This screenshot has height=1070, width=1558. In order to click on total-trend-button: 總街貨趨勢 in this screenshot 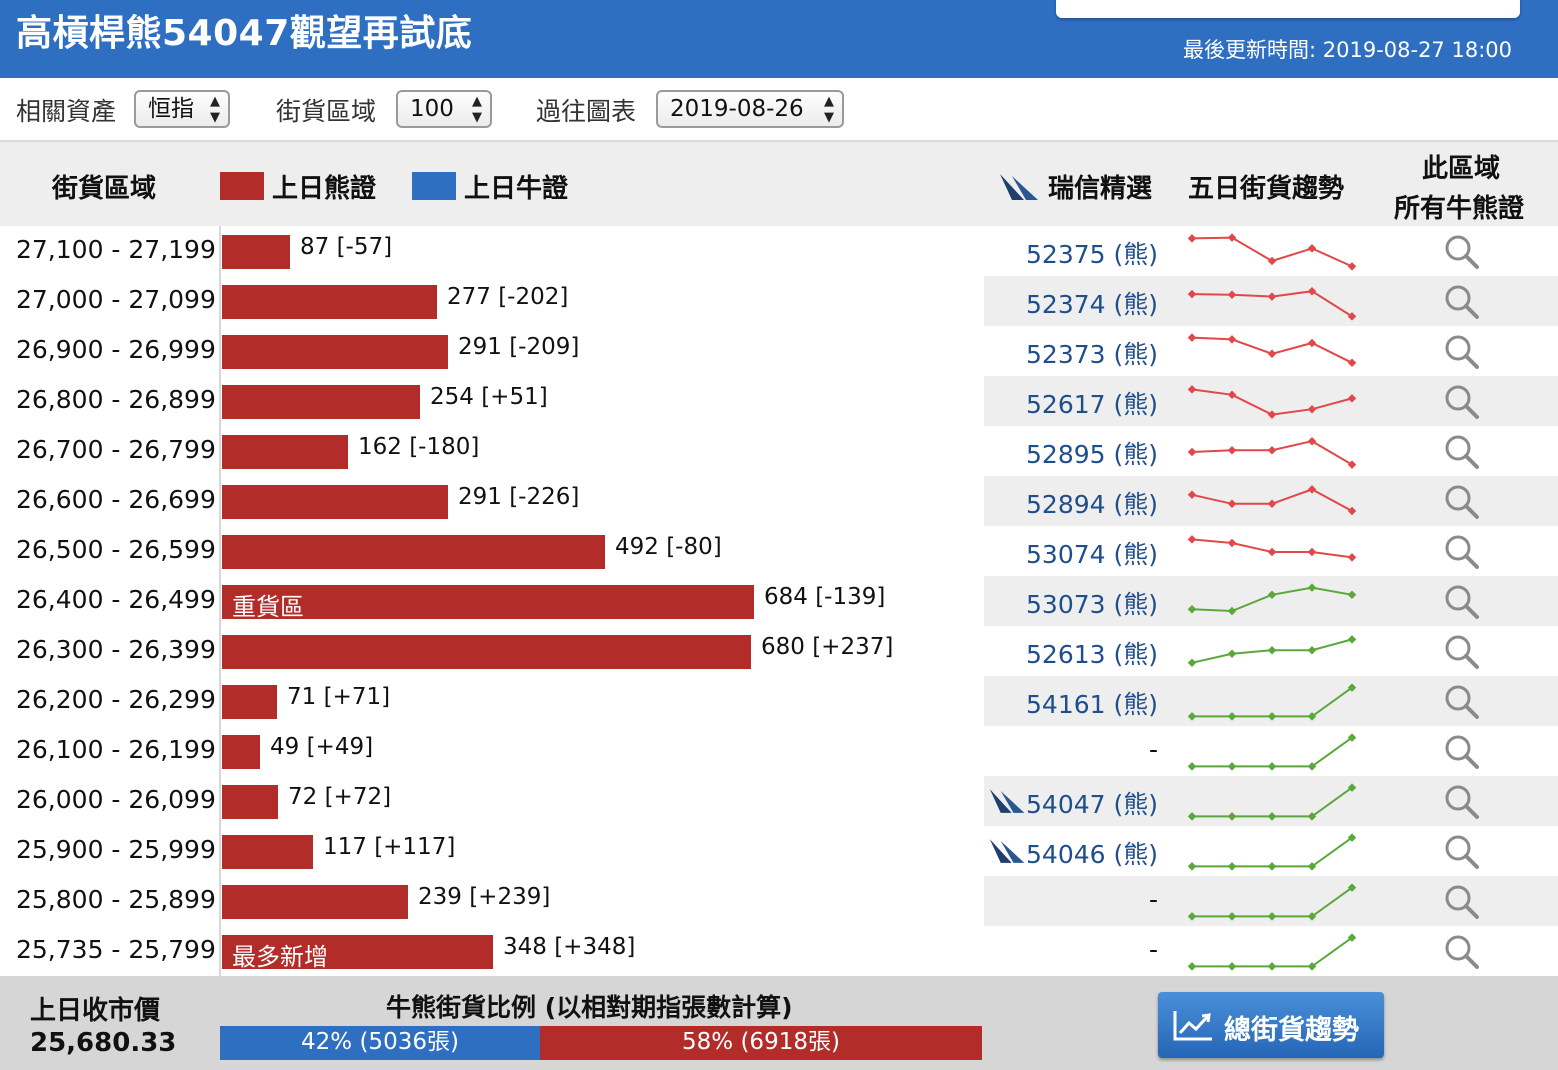, I will do `click(1271, 1025)`.